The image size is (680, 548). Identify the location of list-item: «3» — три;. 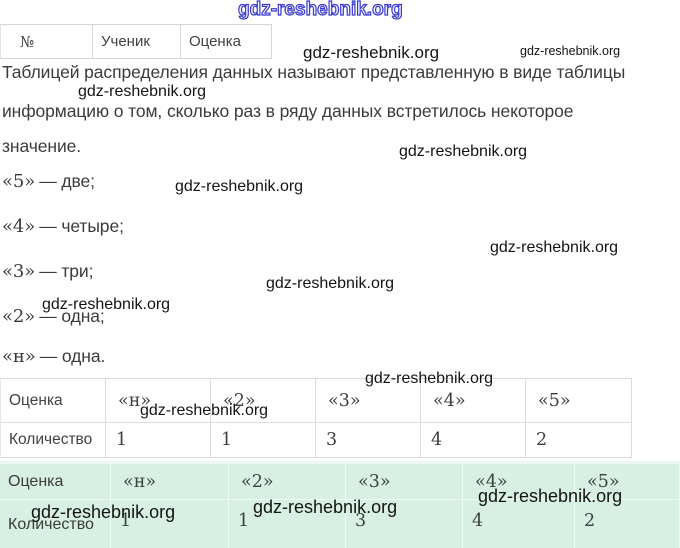
(47, 271).